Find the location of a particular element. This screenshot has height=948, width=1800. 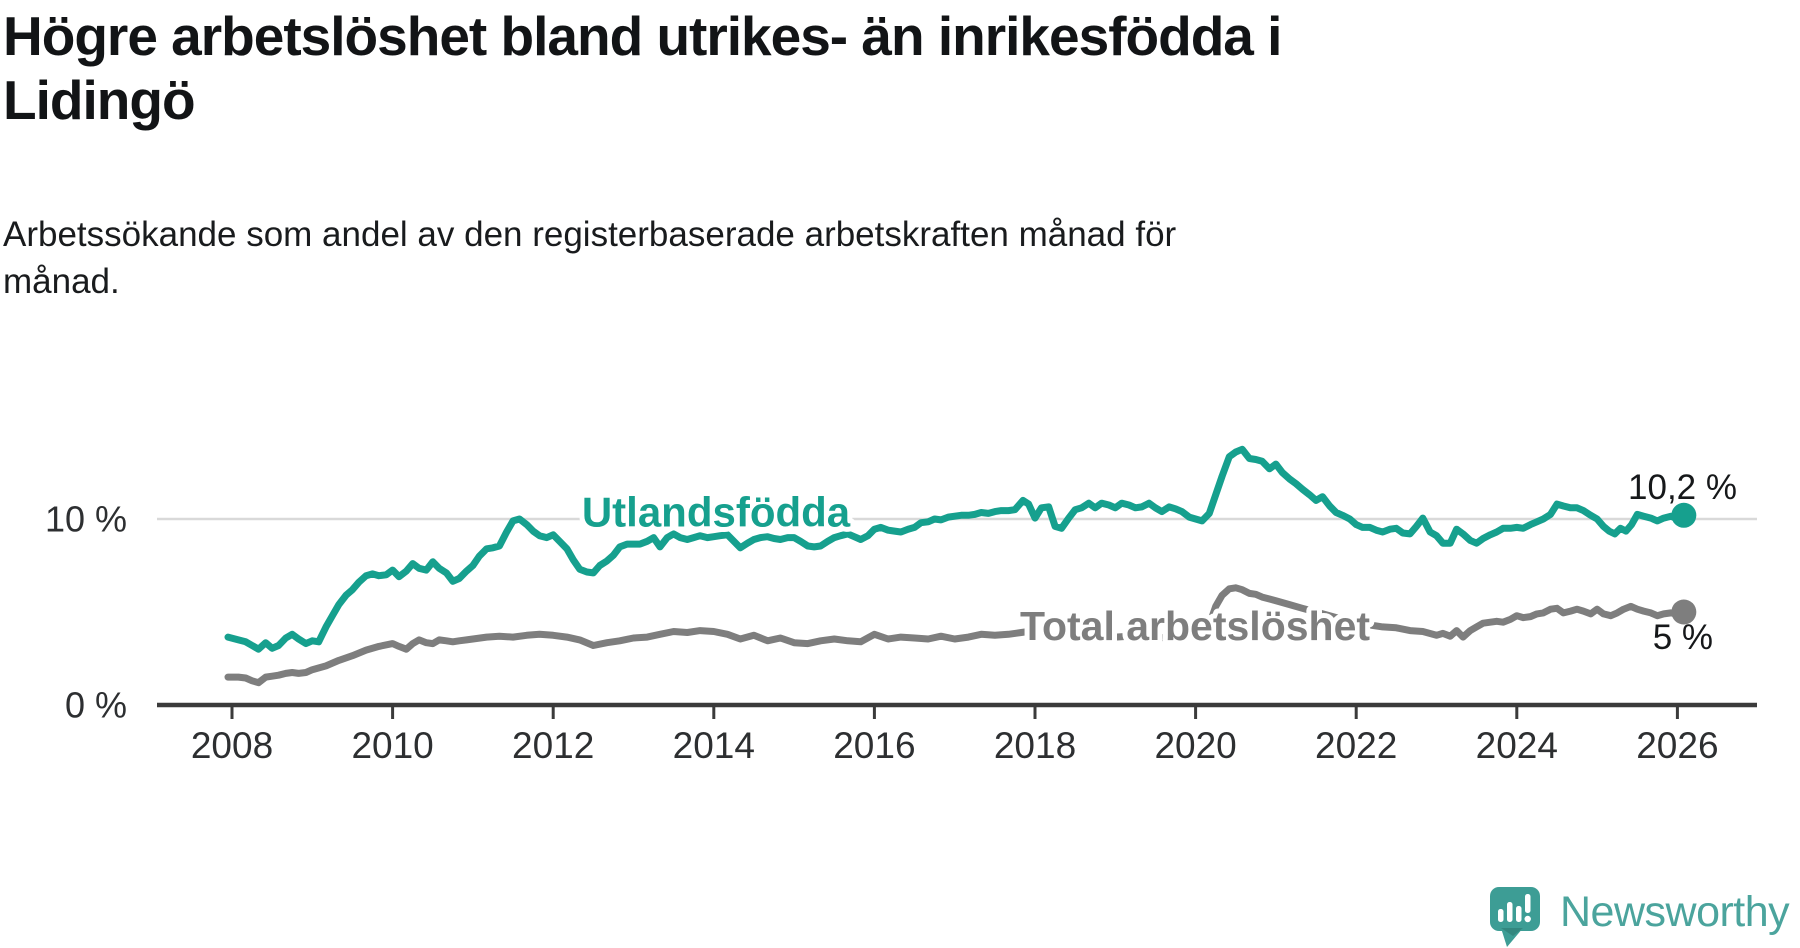

end-label-utlandsfodda: 10,2 % is located at coordinates (1682, 487).